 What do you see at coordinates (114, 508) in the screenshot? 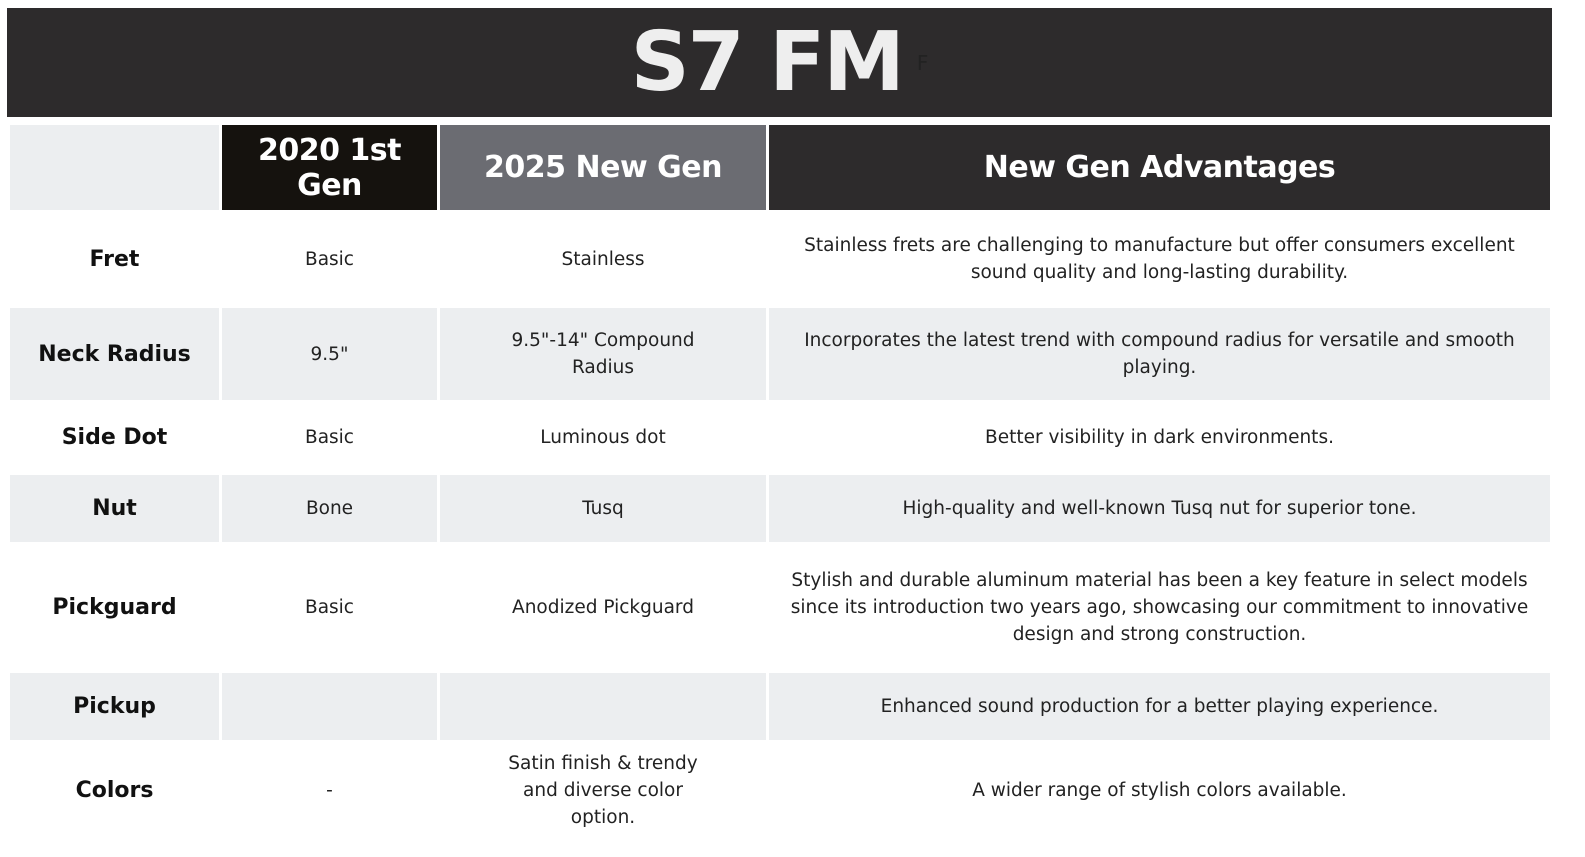
I see `feature-cell: Nut` at bounding box center [114, 508].